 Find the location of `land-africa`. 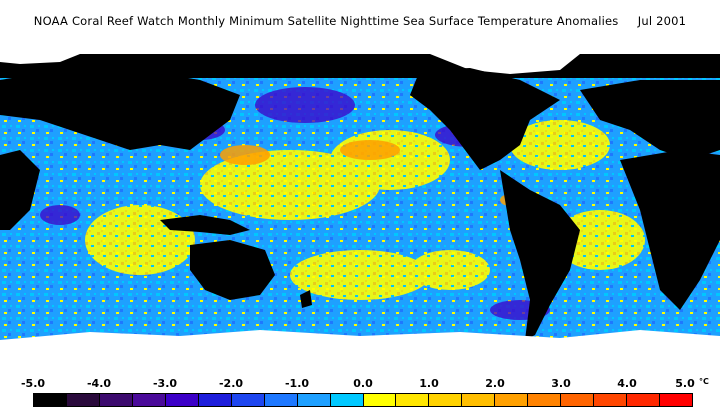

land-africa is located at coordinates (670, 230).